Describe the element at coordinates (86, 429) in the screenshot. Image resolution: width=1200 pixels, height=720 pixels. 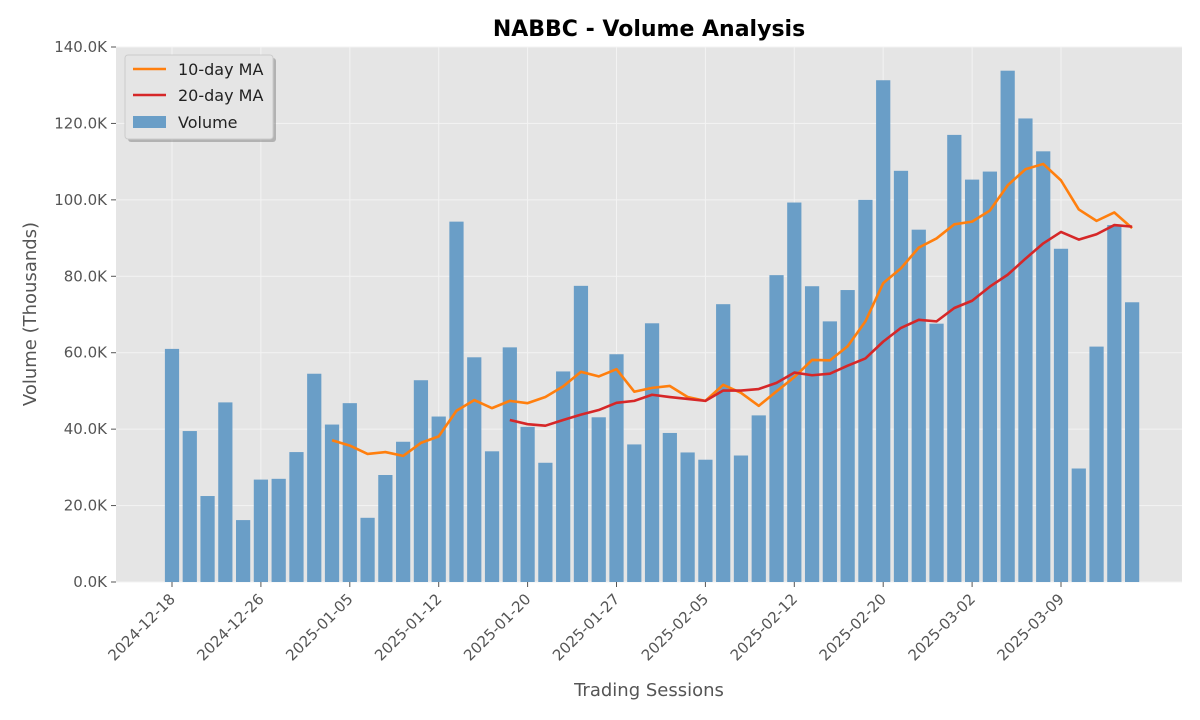
I see `y-tick-label: 40.0K` at that location.